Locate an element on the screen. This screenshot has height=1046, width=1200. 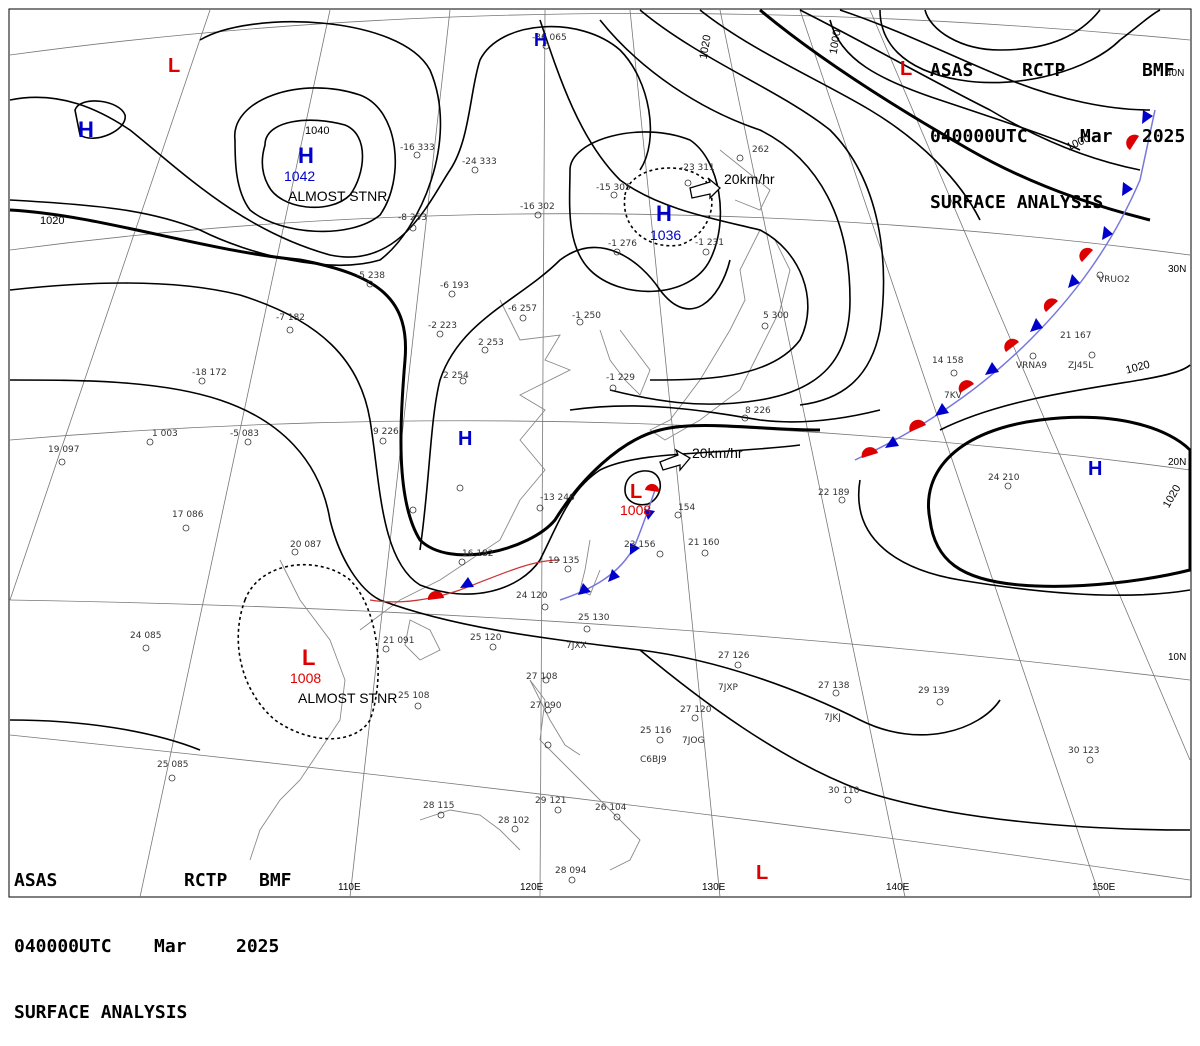
low-value-1008-indochina: 1008 is located at coordinates (305, 678).